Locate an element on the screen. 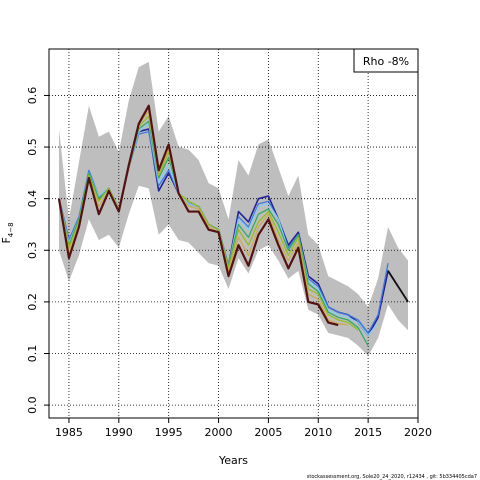 This screenshot has height=480, width=480. x-tick-label: 2015 is located at coordinates (368, 432).